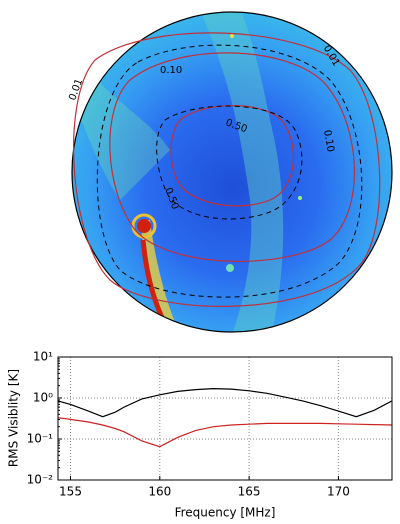 Image resolution: width=400 pixels, height=524 pixels. I want to click on contour-label: 0.01, so click(76, 89).